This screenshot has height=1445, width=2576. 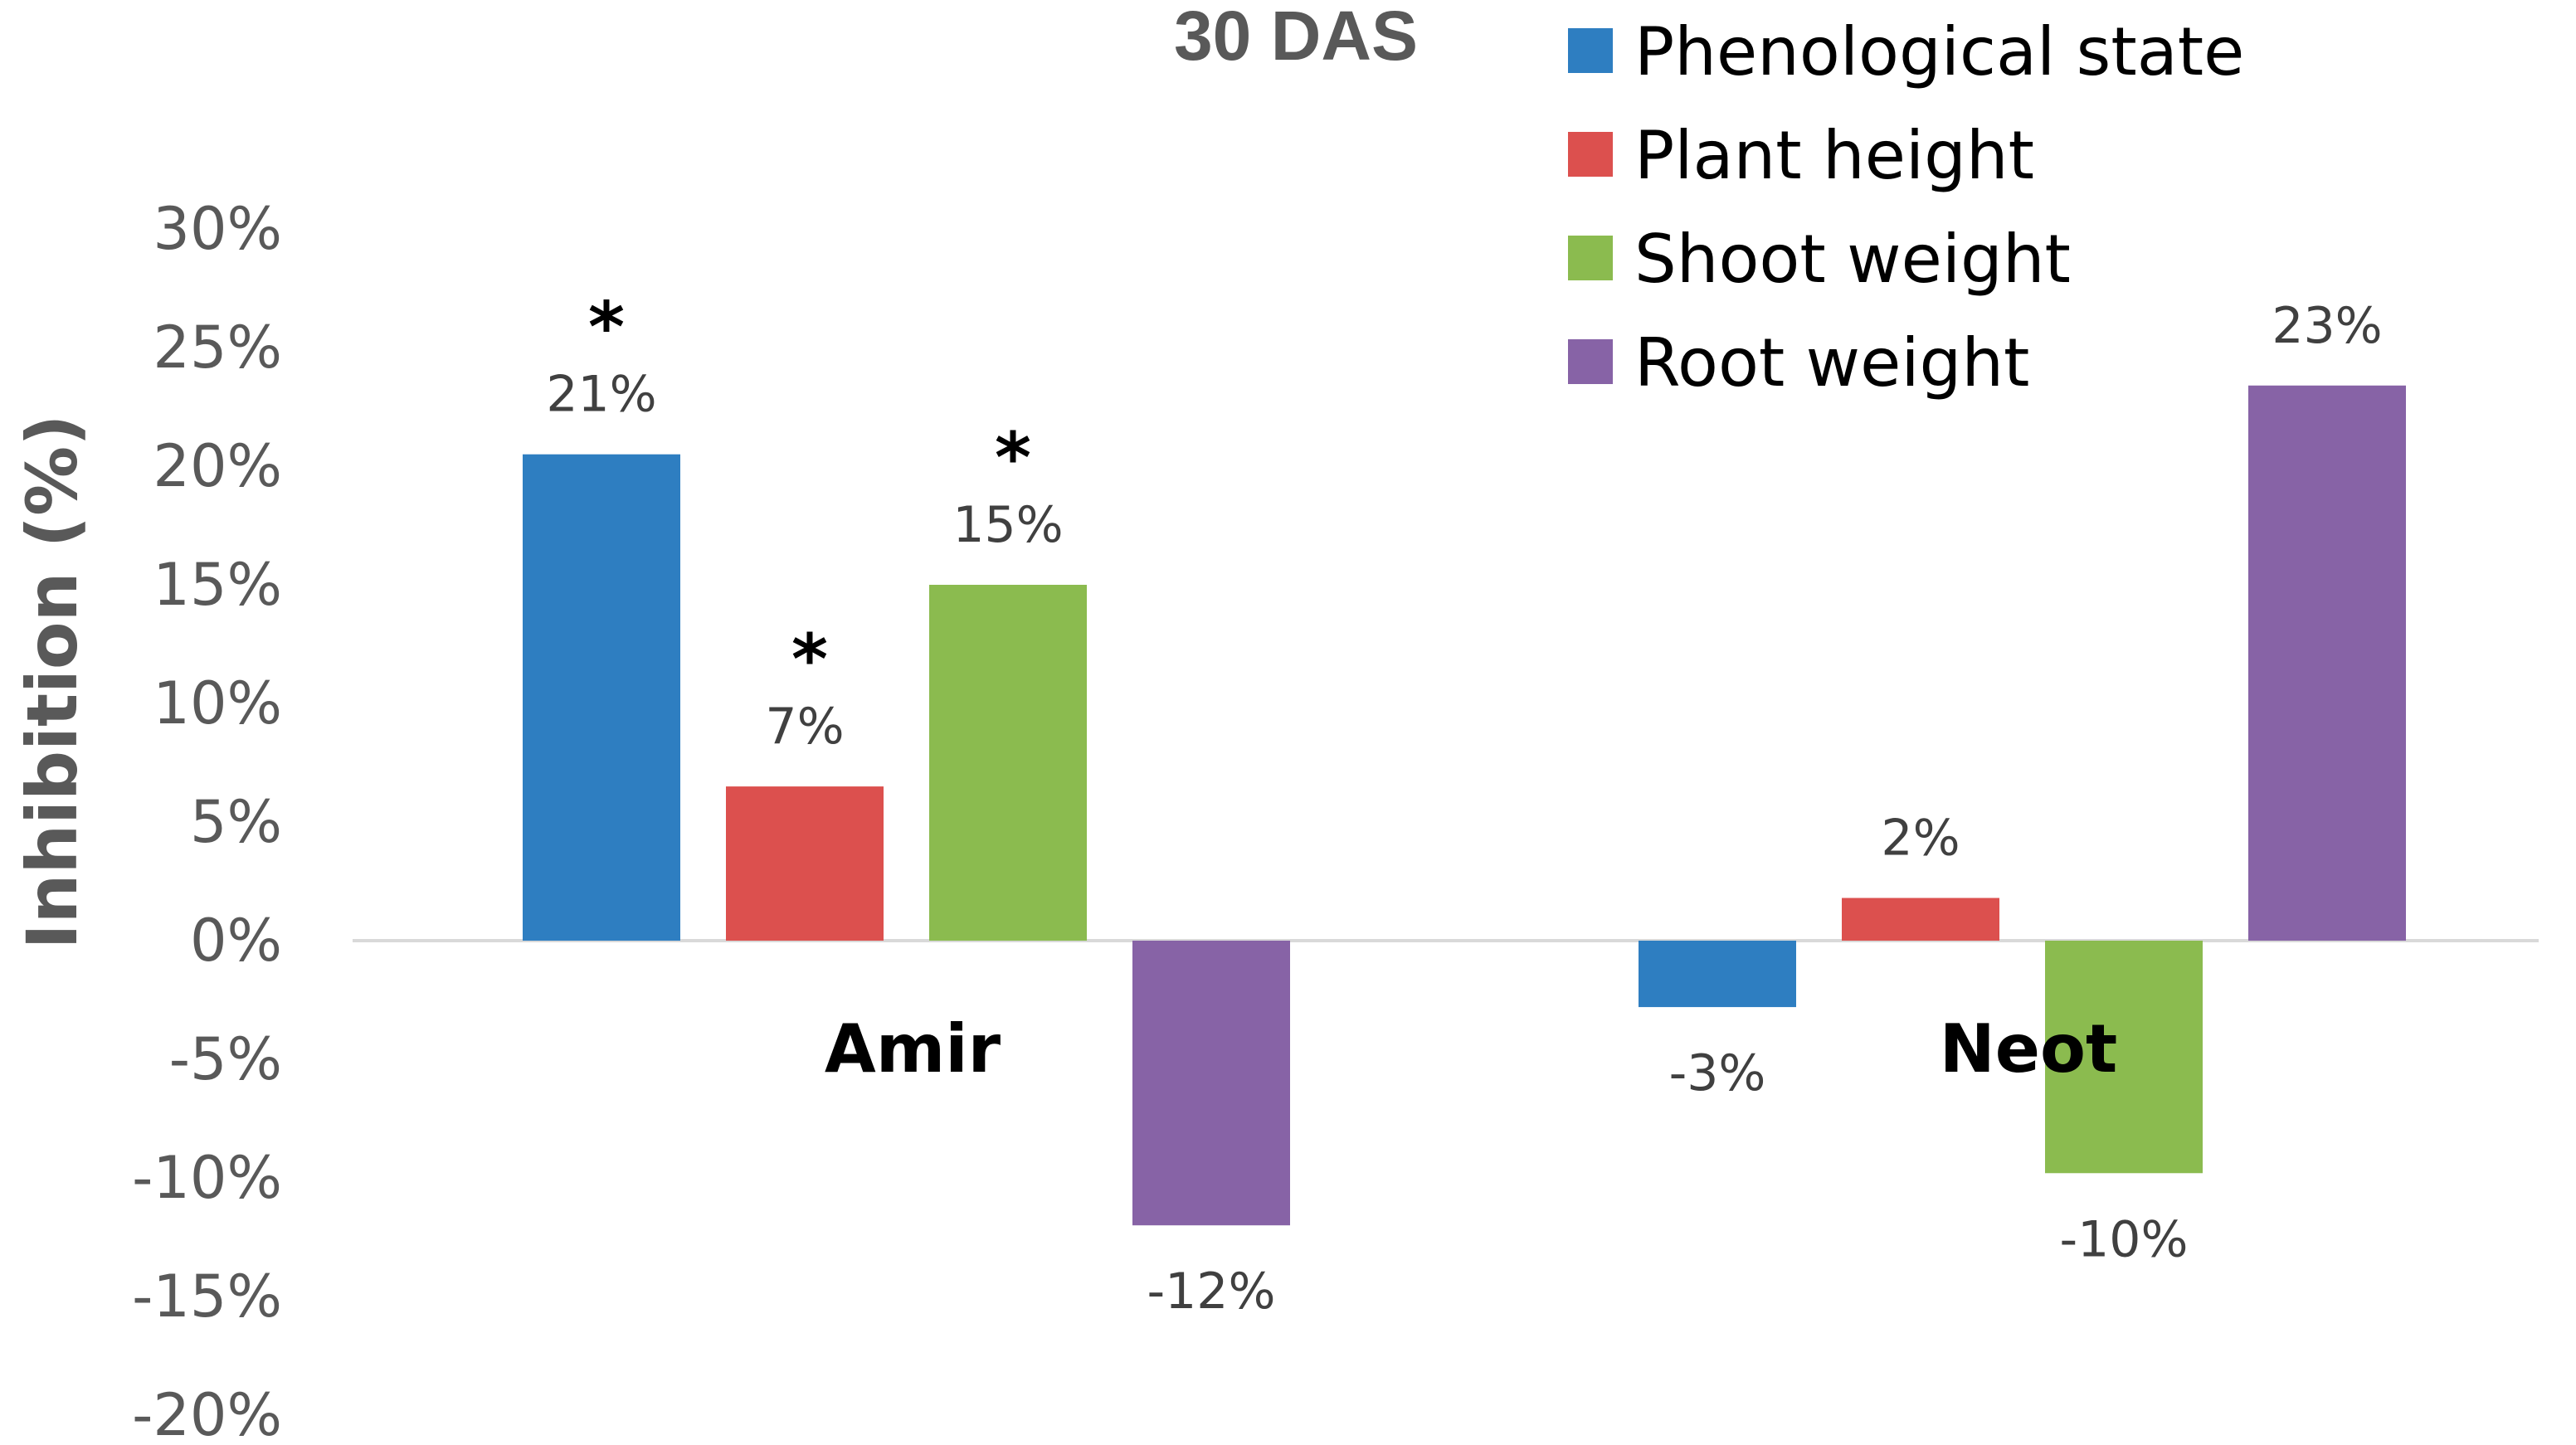 What do you see at coordinates (1590, 361) in the screenshot?
I see `legend-swatch-root-weight` at bounding box center [1590, 361].